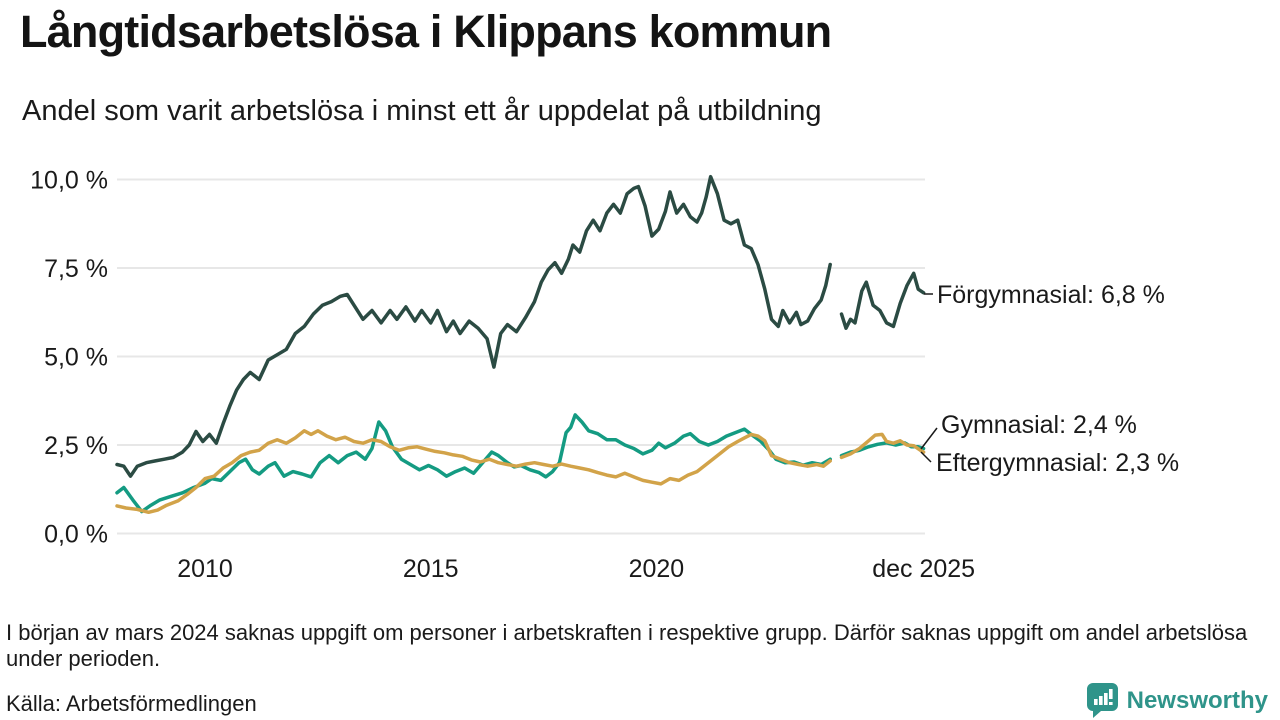 Image resolution: width=1280 pixels, height=720 pixels. I want to click on newsworthy-wordmark: Newsworthy, so click(1197, 700).